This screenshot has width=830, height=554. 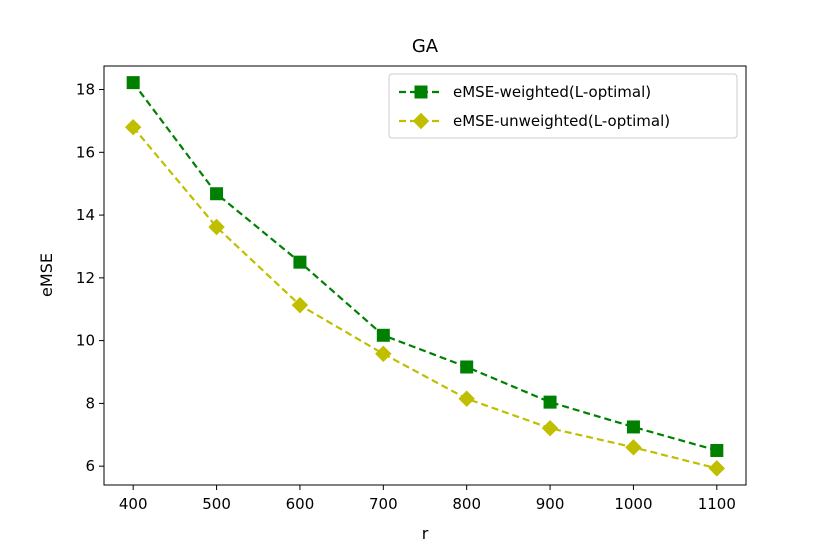 What do you see at coordinates (633, 504) in the screenshot?
I see `x-tick-label: 1000` at bounding box center [633, 504].